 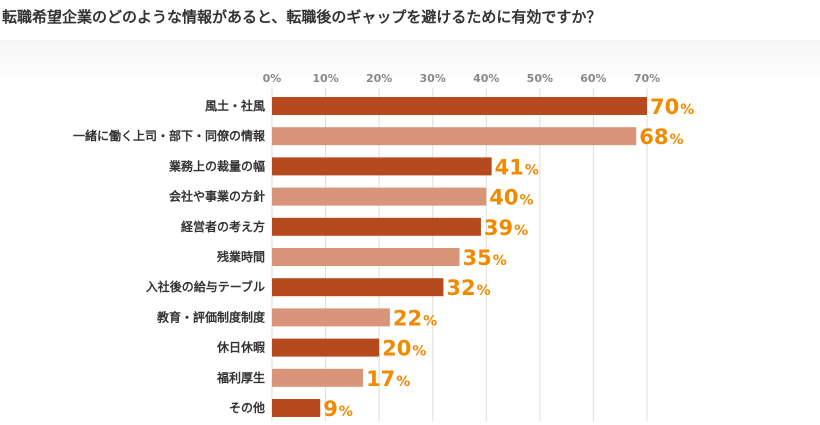 I want to click on value-label: 32%, so click(x=468, y=288).